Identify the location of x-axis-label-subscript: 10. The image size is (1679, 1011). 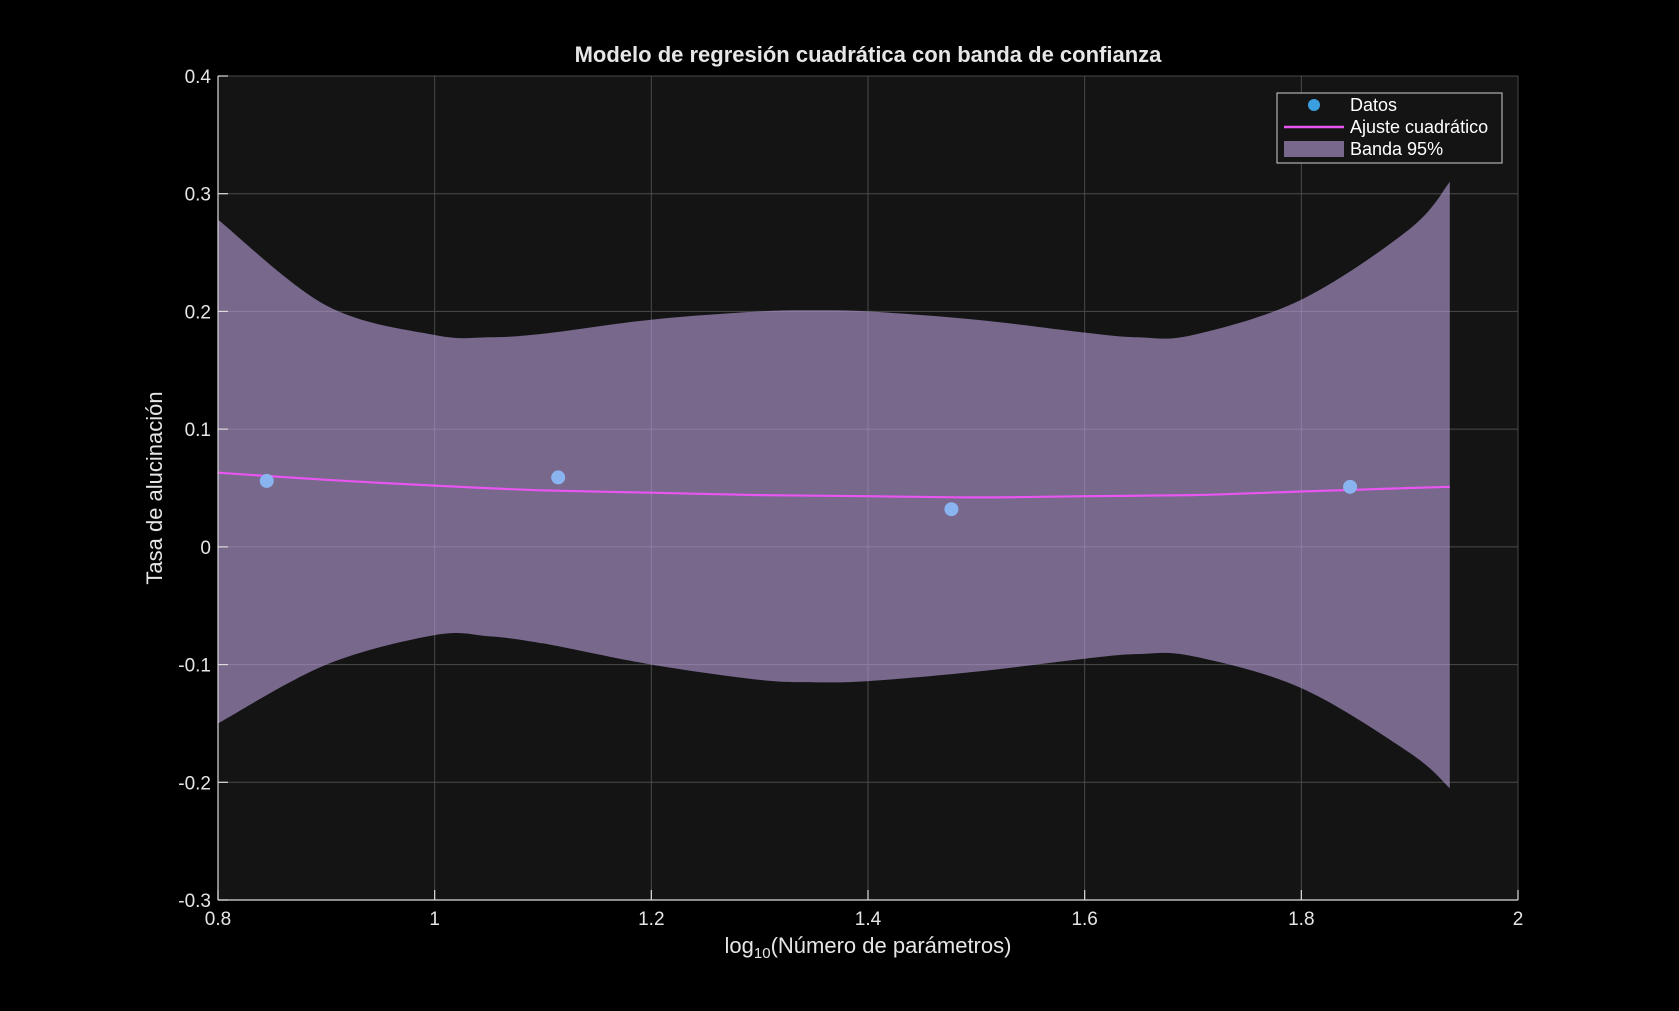
(762, 953).